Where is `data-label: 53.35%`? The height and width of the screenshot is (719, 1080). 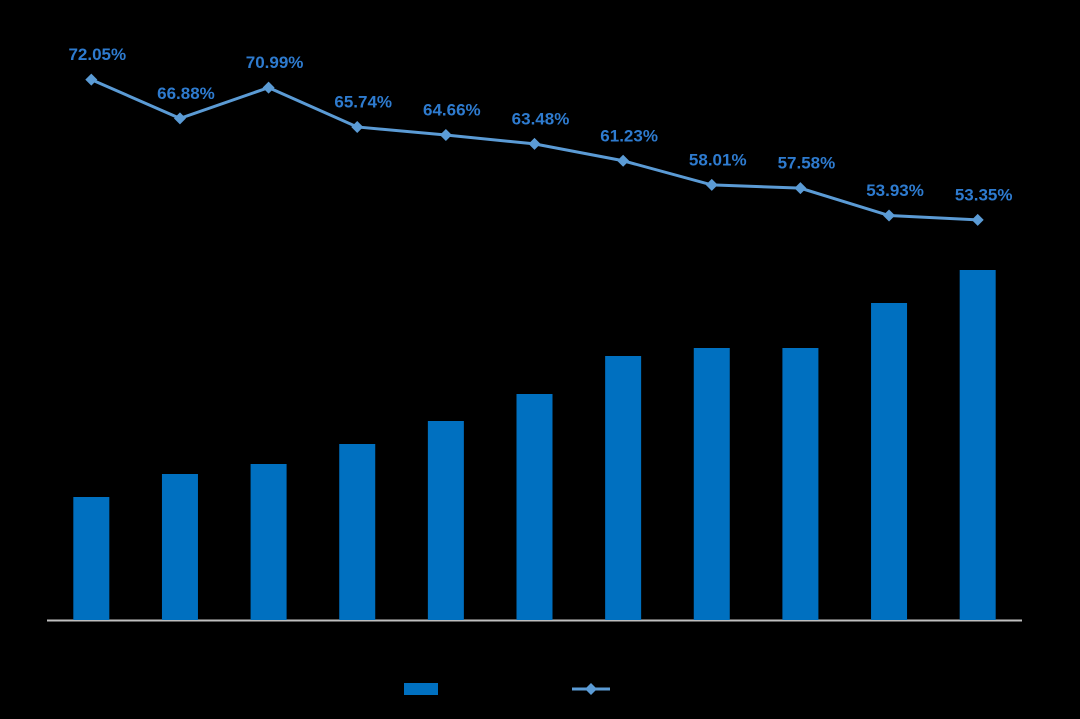
data-label: 53.35% is located at coordinates (984, 194).